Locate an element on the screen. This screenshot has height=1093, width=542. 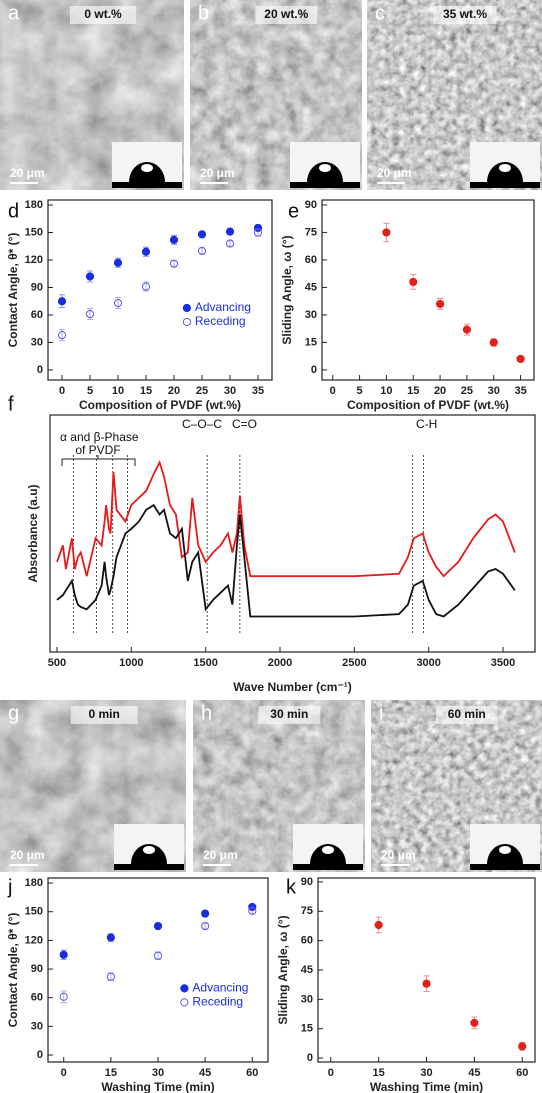
spectrum-line is located at coordinates (286, 519).